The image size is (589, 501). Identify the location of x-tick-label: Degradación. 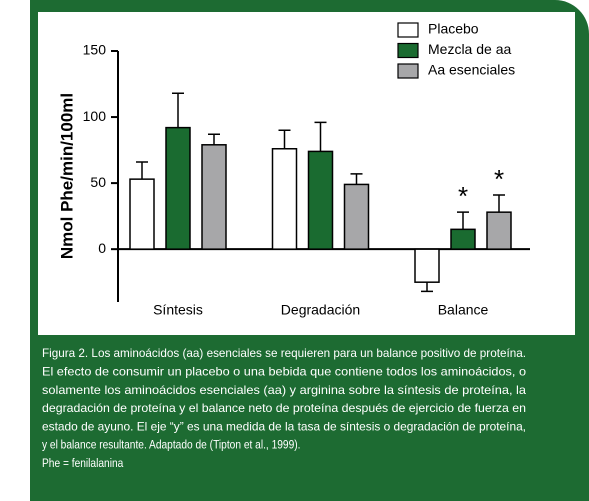
(320, 310).